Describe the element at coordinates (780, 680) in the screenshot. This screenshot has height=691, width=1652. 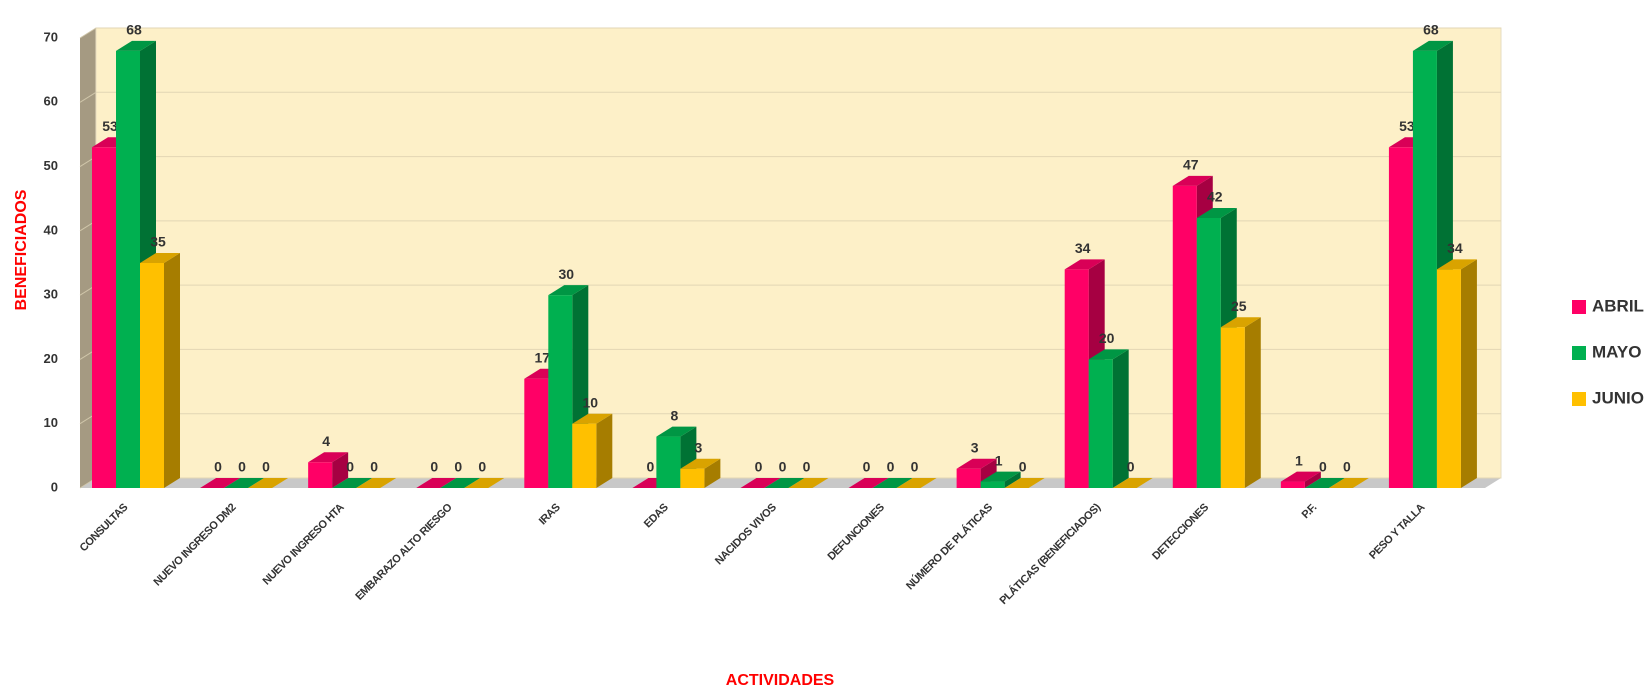
I see `x-axis-label: ACTIVIDADES` at that location.